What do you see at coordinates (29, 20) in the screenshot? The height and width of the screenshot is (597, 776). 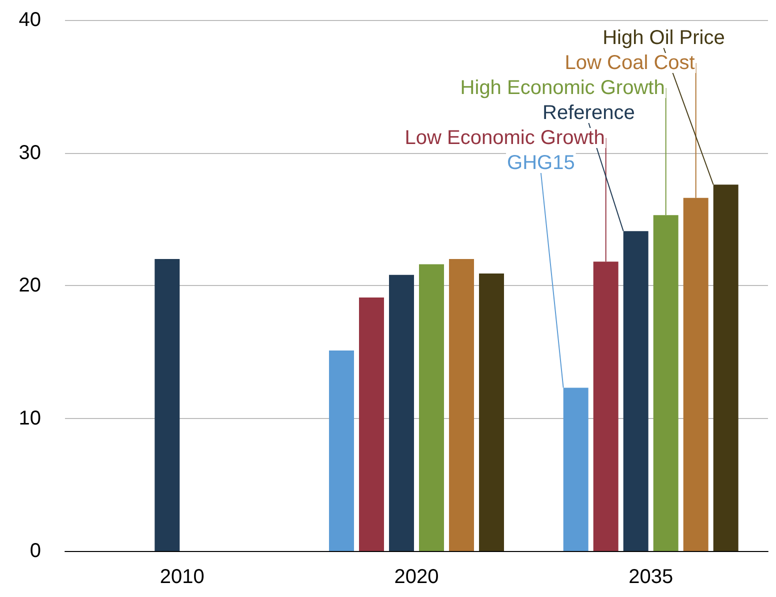 I see `y-tick-label: 40` at bounding box center [29, 20].